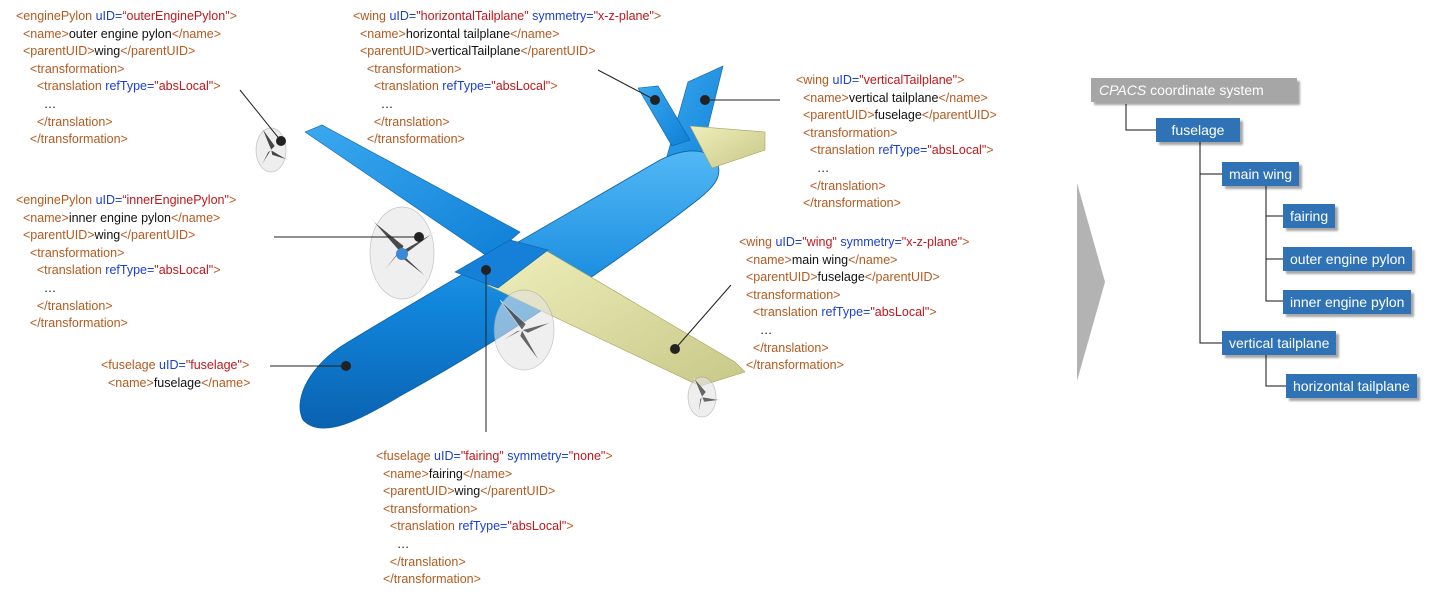 The height and width of the screenshot is (597, 1447). I want to click on xml-token: "verticalTailplane", so click(908, 80).